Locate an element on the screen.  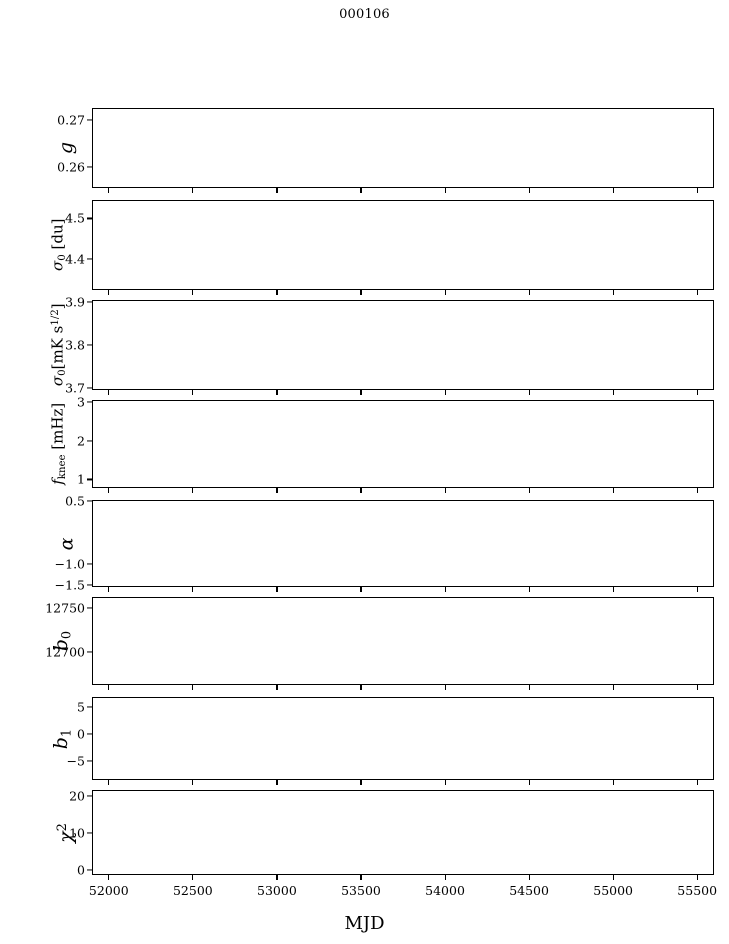
y-tick-label: 0.26 is located at coordinates (71, 167).